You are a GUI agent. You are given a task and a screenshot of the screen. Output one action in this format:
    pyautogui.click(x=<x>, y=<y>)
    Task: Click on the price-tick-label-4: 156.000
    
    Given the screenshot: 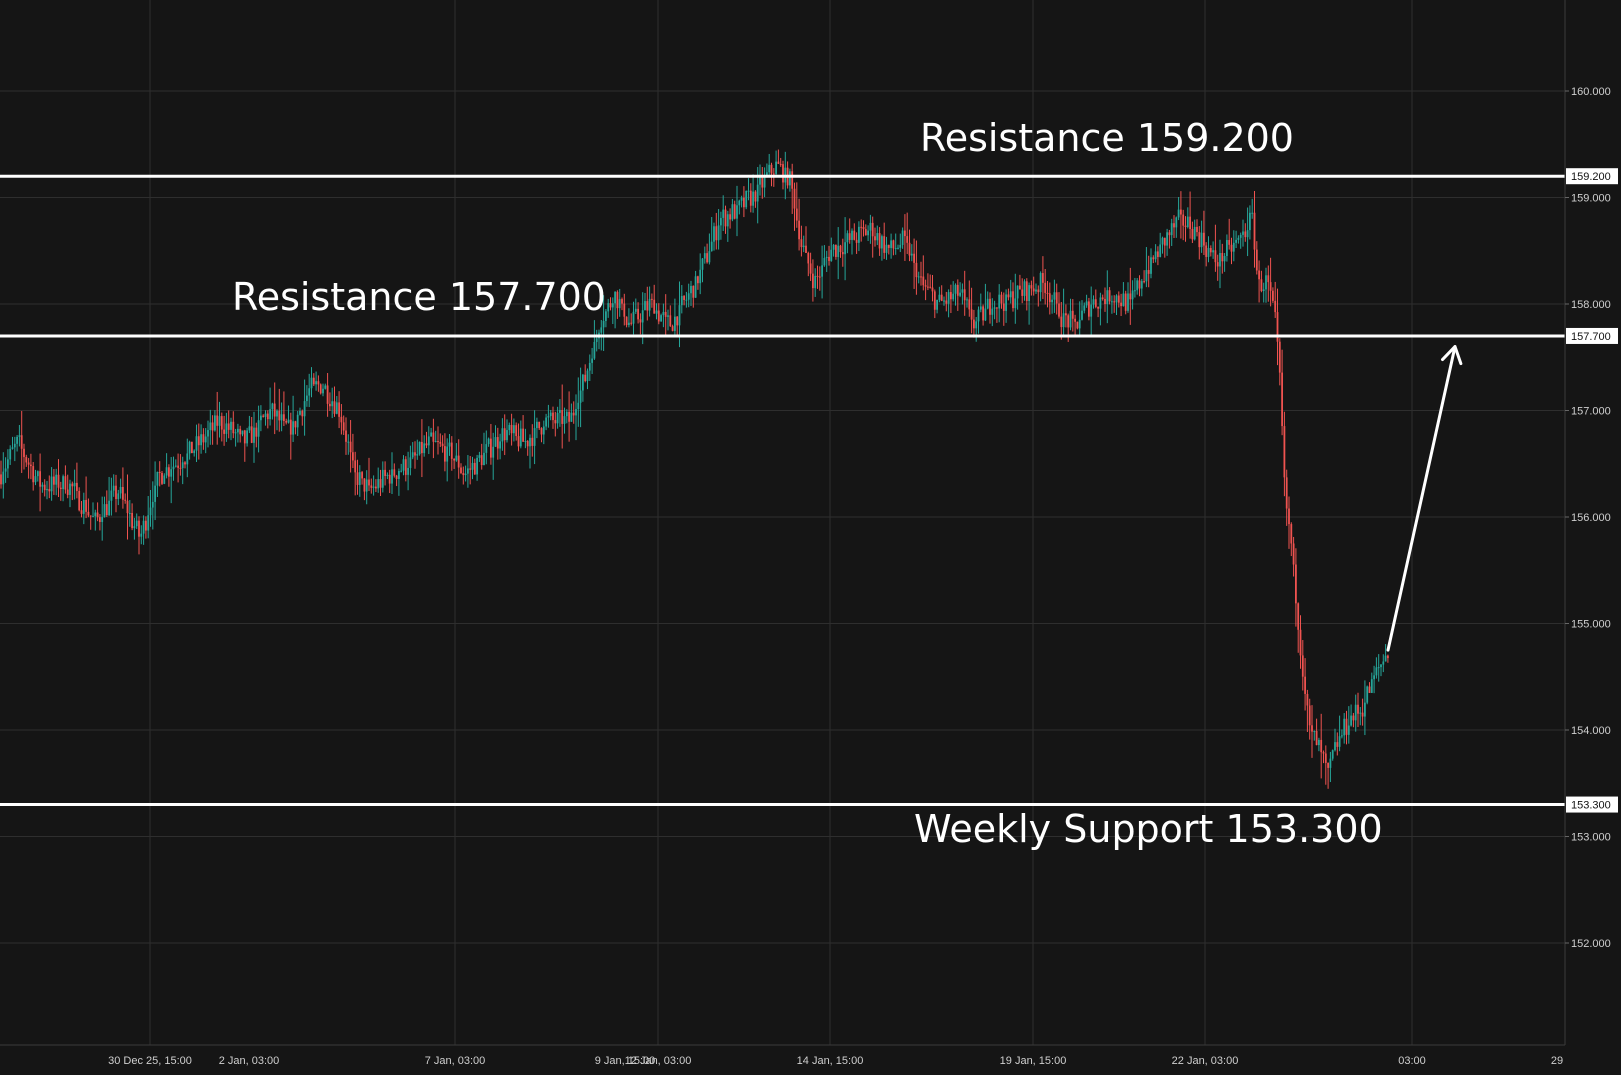 What is the action you would take?
    pyautogui.click(x=1591, y=518)
    